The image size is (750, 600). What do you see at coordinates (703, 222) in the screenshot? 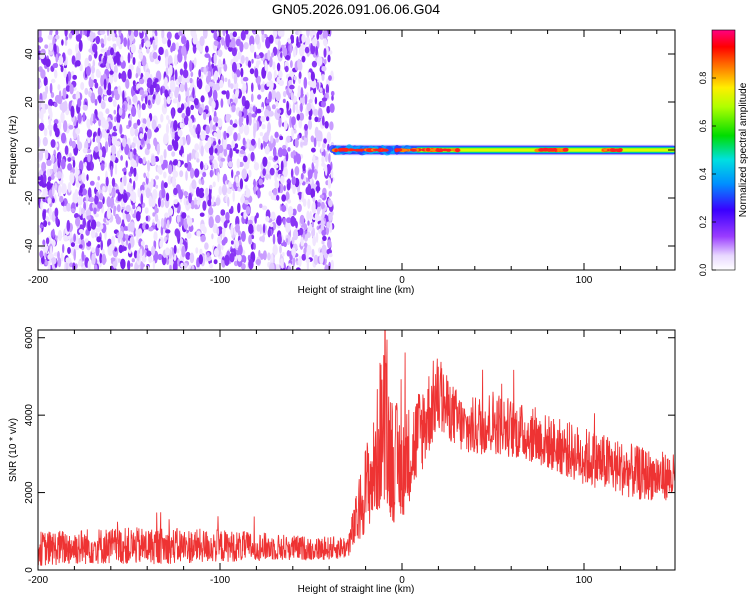
I see `colorbar-tick-label: 0.2` at bounding box center [703, 222].